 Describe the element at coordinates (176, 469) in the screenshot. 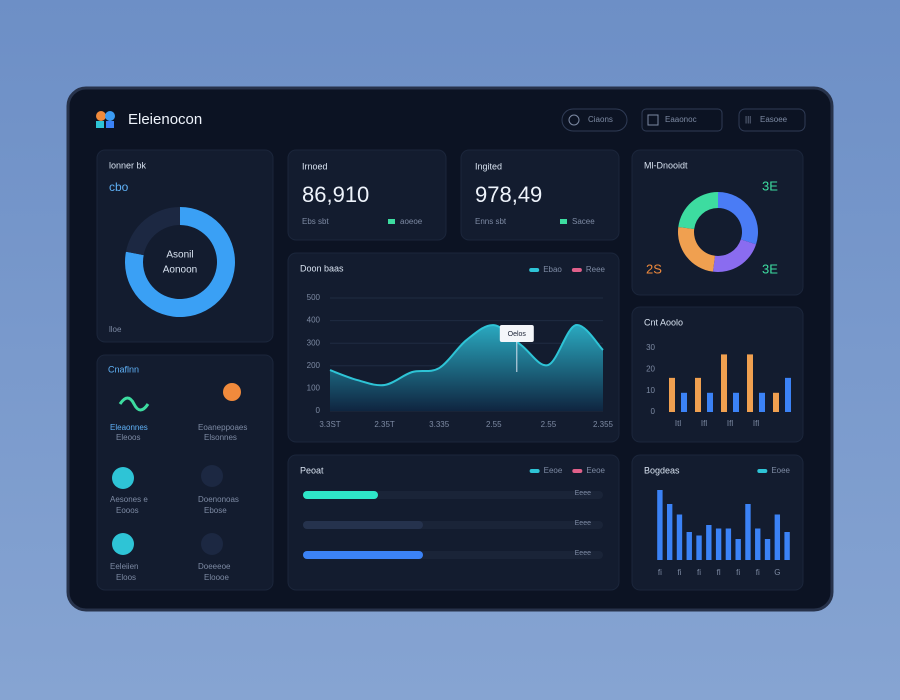

I see `list-icons` at that location.